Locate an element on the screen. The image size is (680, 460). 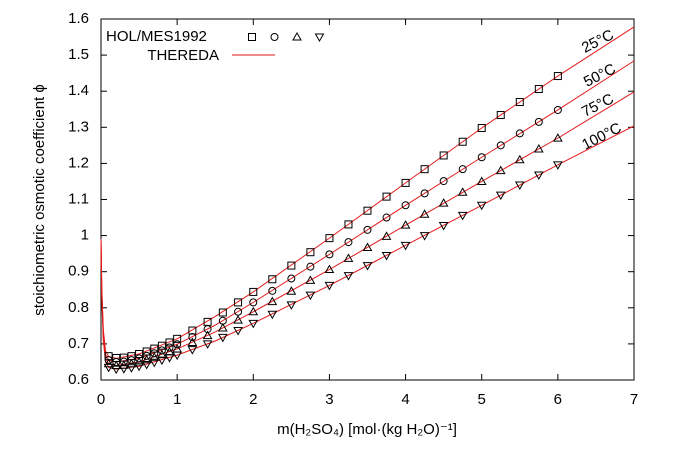
y-tick-label: 1.3 is located at coordinates (78, 126).